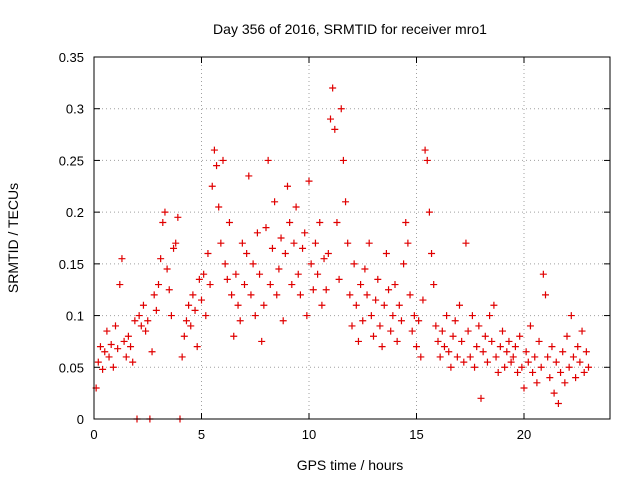 This screenshot has width=640, height=480. I want to click on x-axis-label: GPS time / hours, so click(350, 465).